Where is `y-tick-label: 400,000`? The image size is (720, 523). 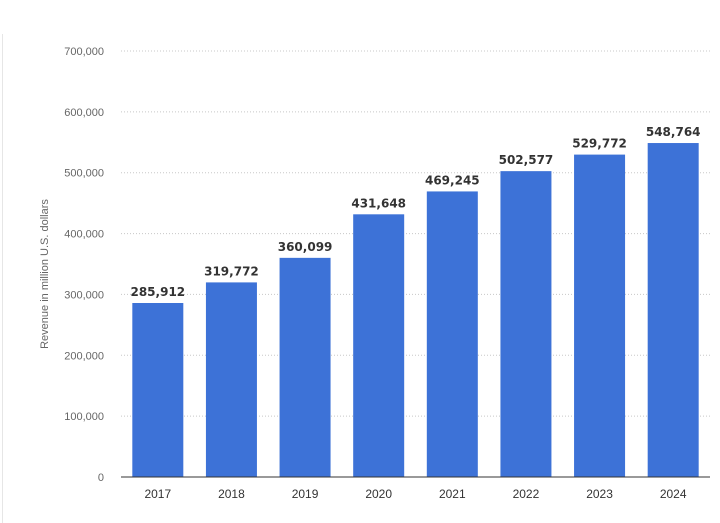
y-tick-label: 400,000 is located at coordinates (84, 235).